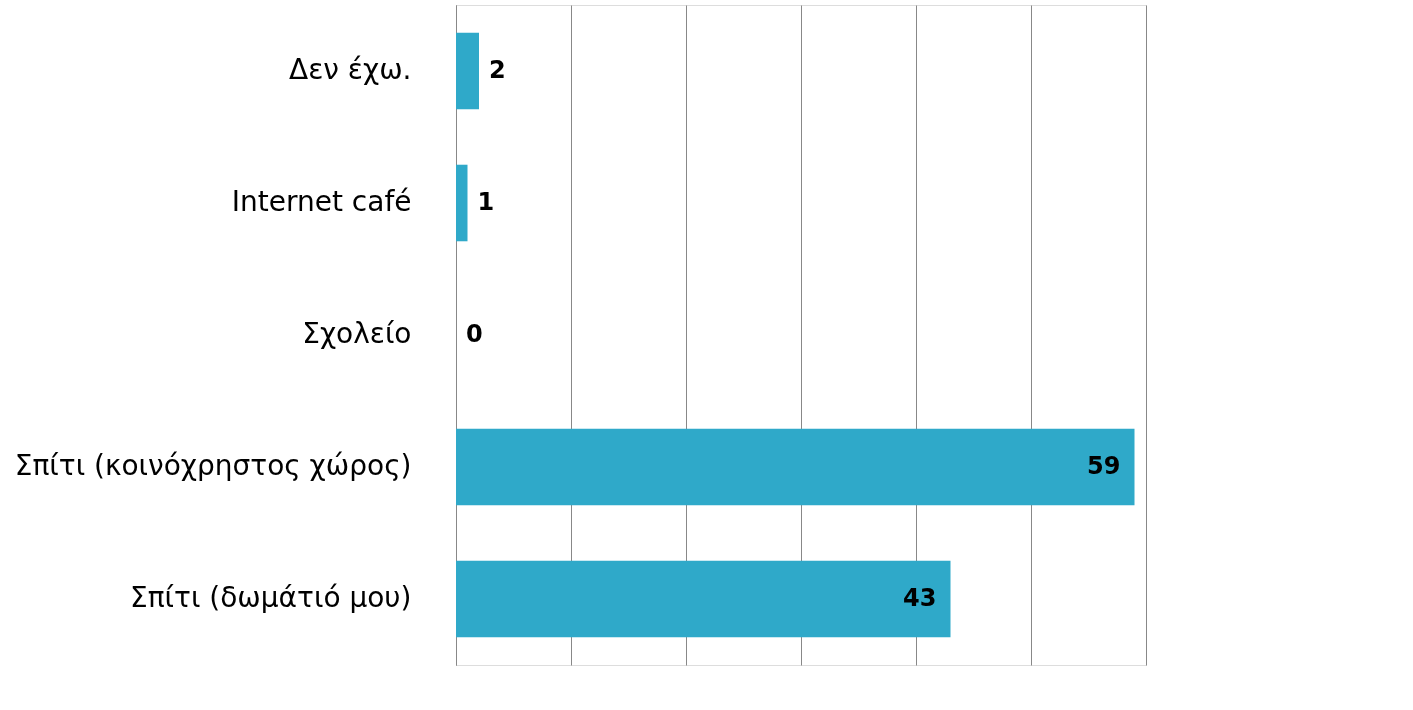 The image size is (1413, 710). I want to click on data-label: 59, so click(1104, 466).